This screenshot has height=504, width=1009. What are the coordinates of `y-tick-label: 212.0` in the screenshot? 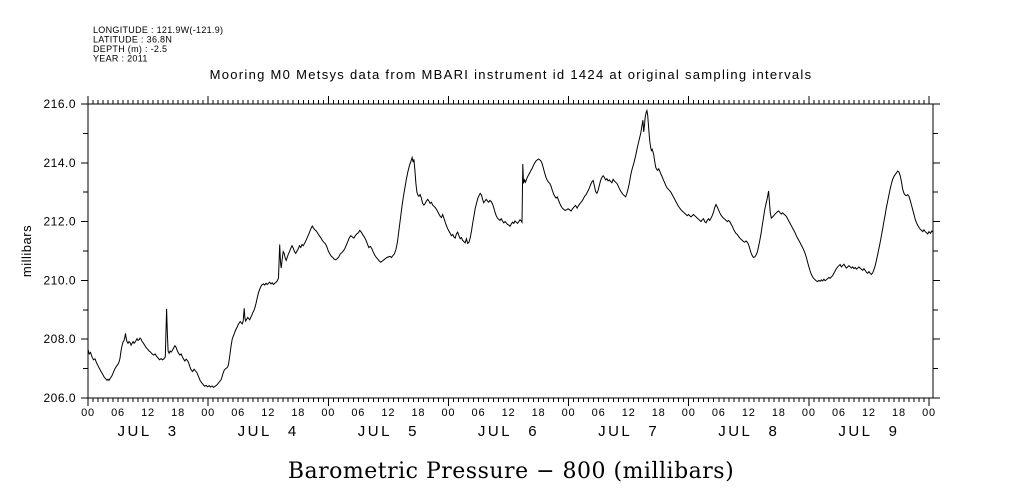 It's located at (59, 222).